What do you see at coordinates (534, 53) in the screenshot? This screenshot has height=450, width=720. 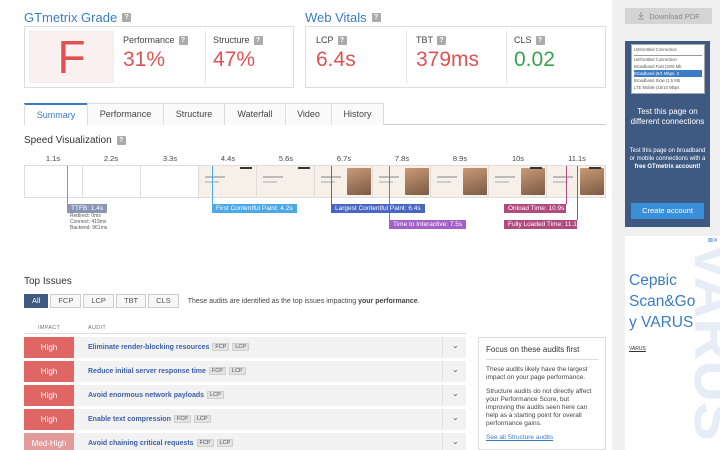 I see `cls-metric: CLS? 0.02` at bounding box center [534, 53].